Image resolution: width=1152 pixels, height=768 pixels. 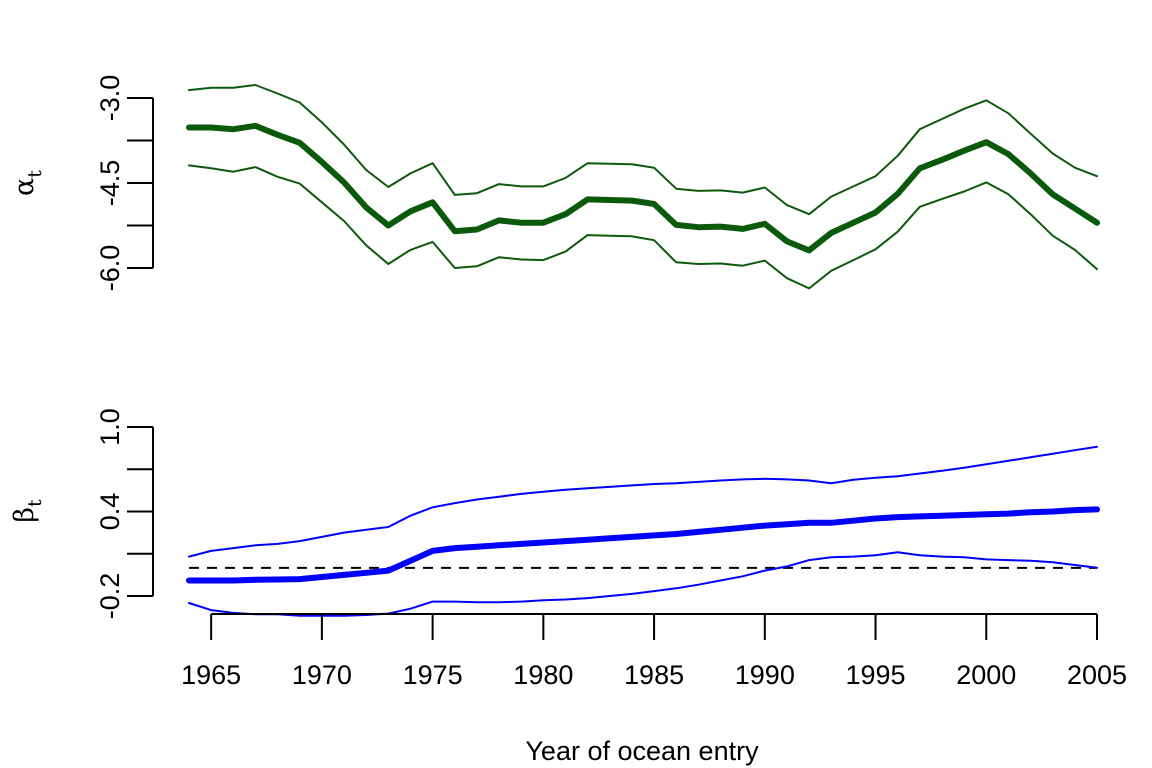 I want to click on y-axis-title: βt, so click(x=27, y=511).